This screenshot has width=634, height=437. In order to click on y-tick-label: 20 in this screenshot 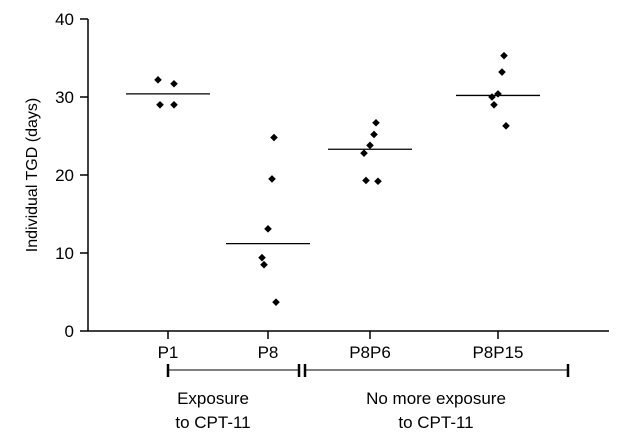, I will do `click(64, 175)`.